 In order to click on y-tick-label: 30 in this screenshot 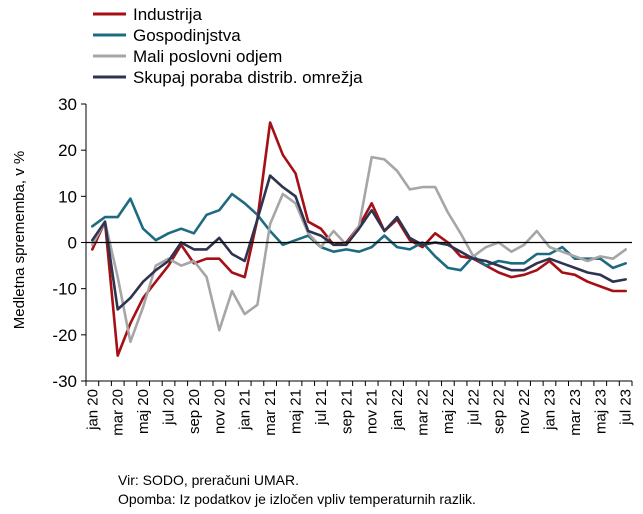, I will do `click(67, 104)`.